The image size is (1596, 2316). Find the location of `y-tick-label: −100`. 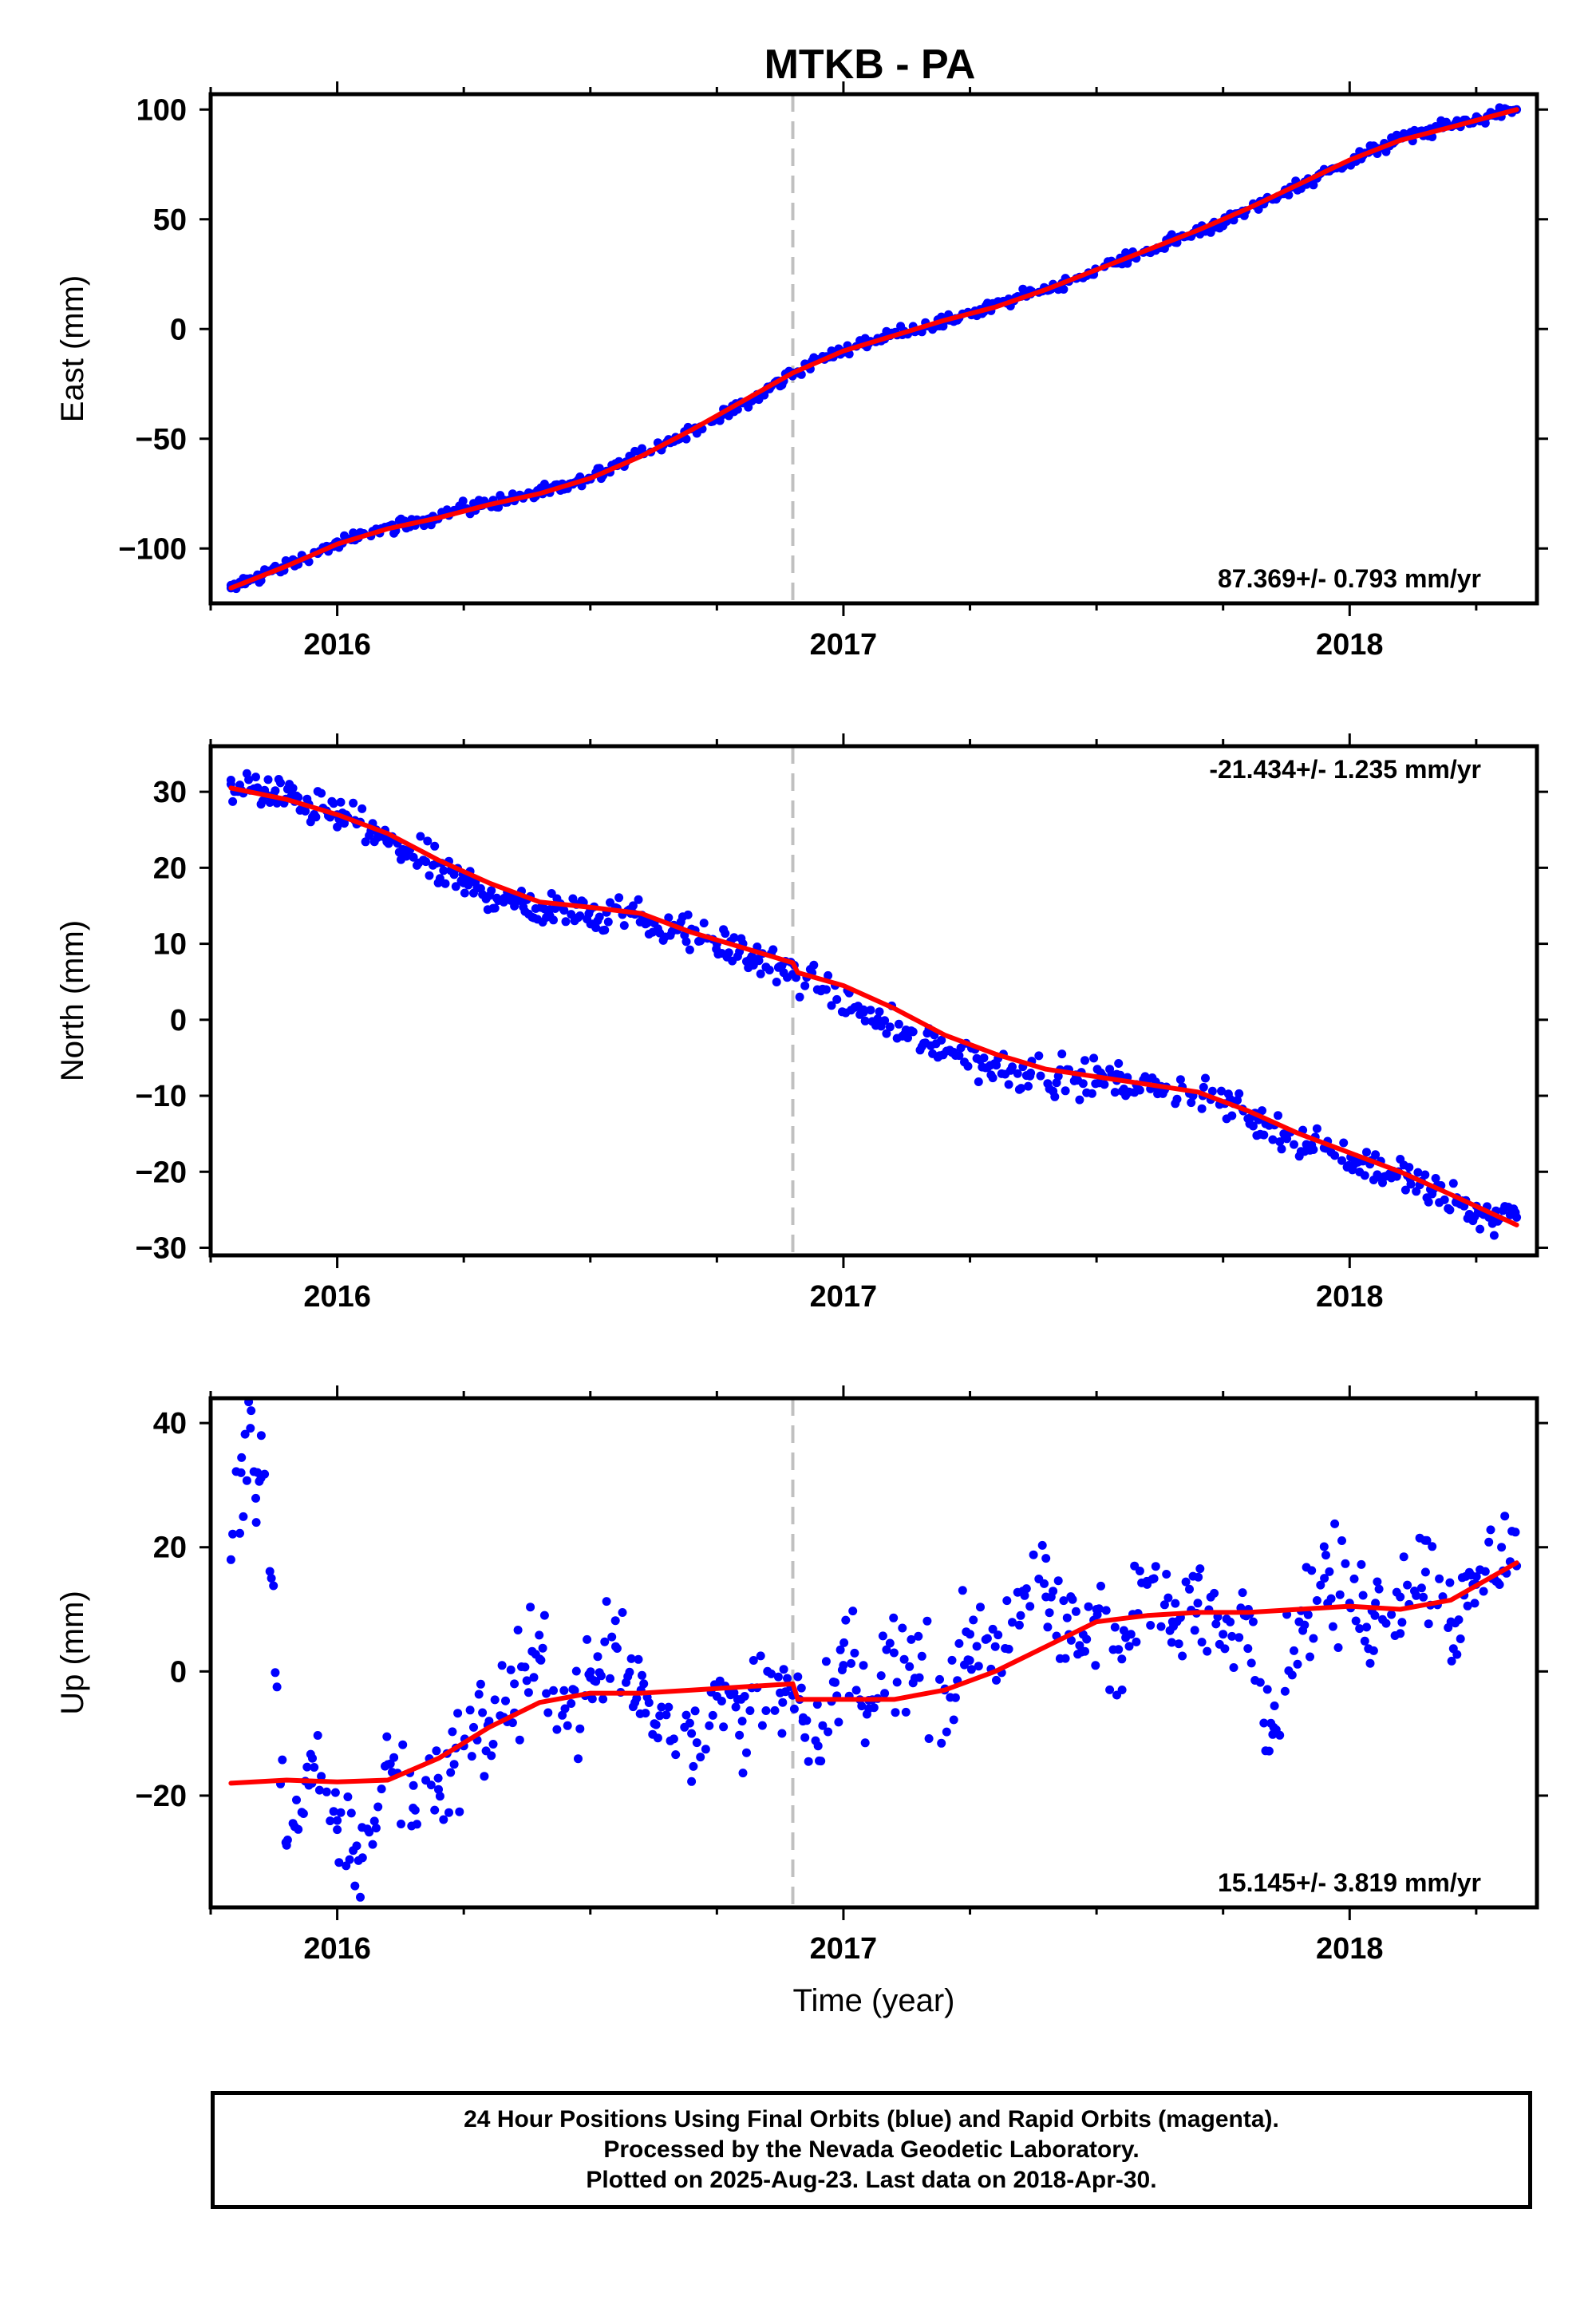

y-tick-label: −100 is located at coordinates (152, 549).